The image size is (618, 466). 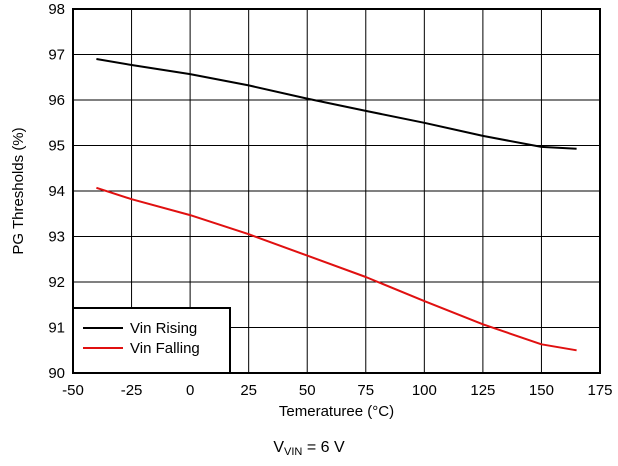 I want to click on y-tick-label: 95, so click(x=56, y=146).